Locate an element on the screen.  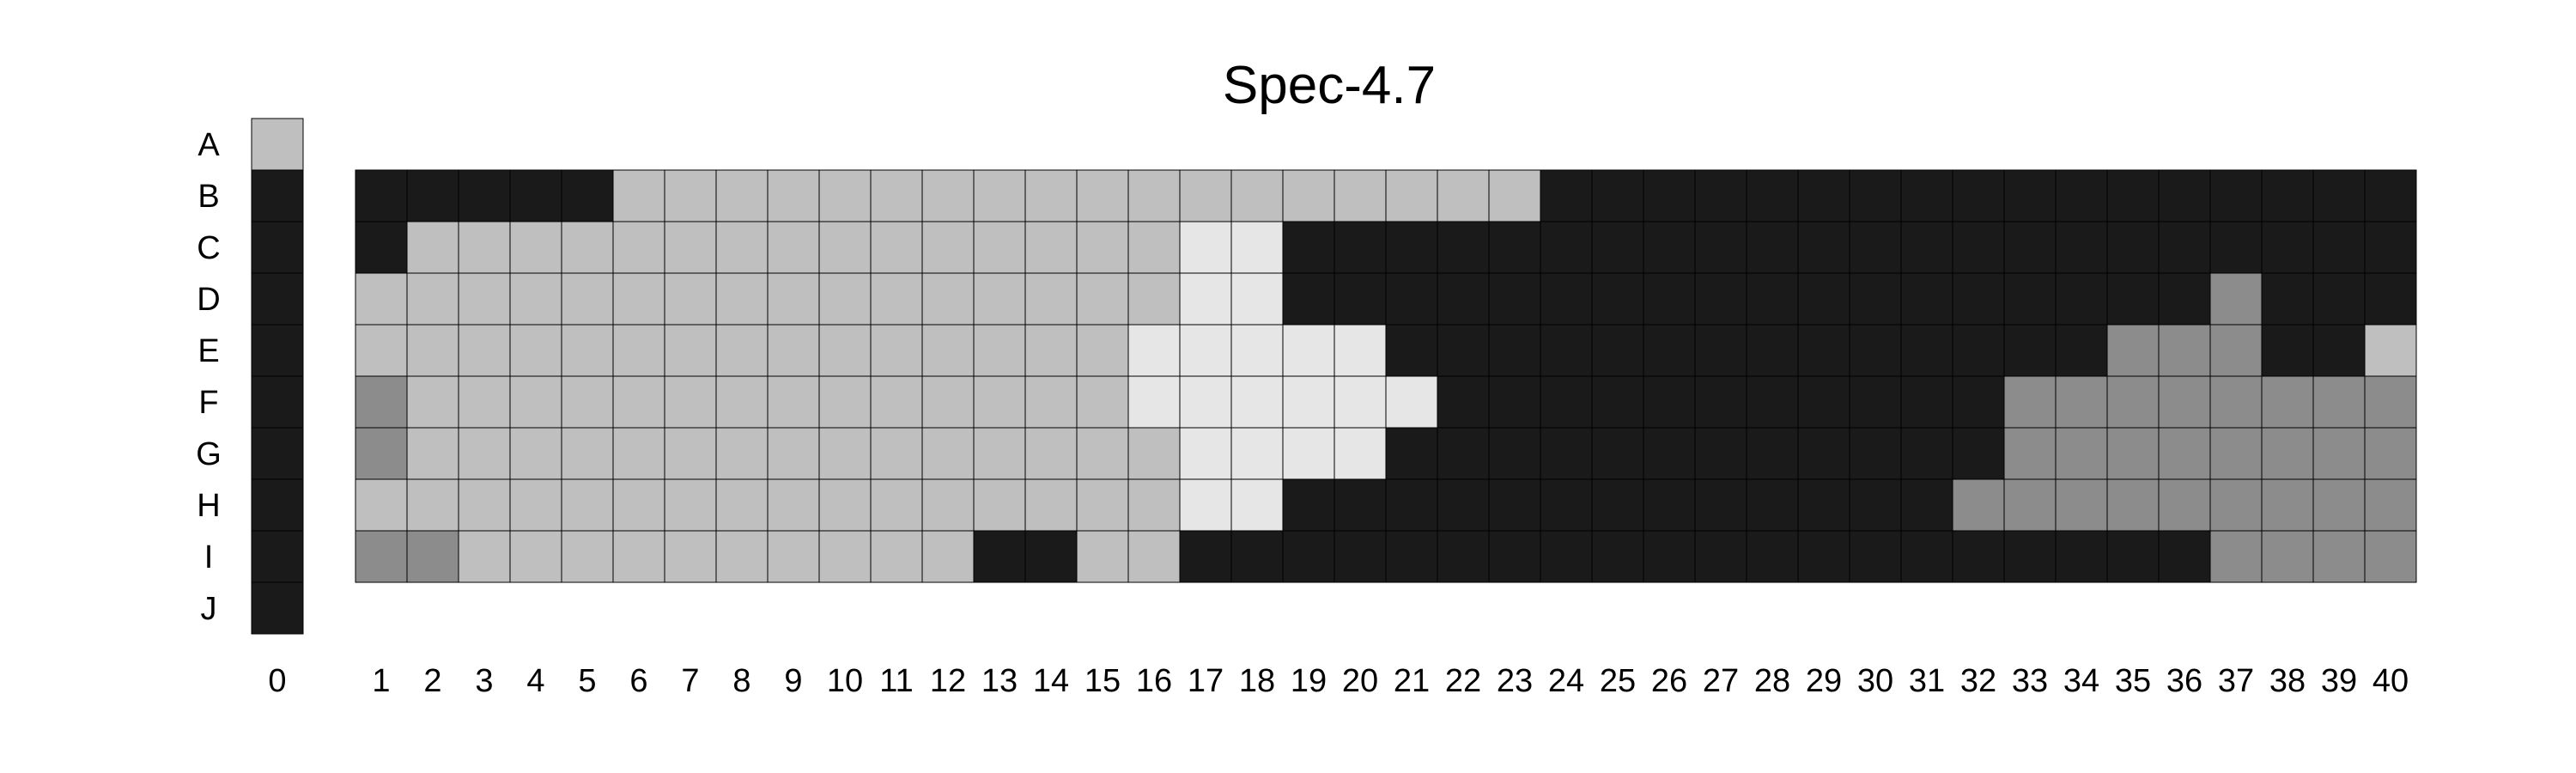
col-label-39: 39 is located at coordinates (2339, 681).